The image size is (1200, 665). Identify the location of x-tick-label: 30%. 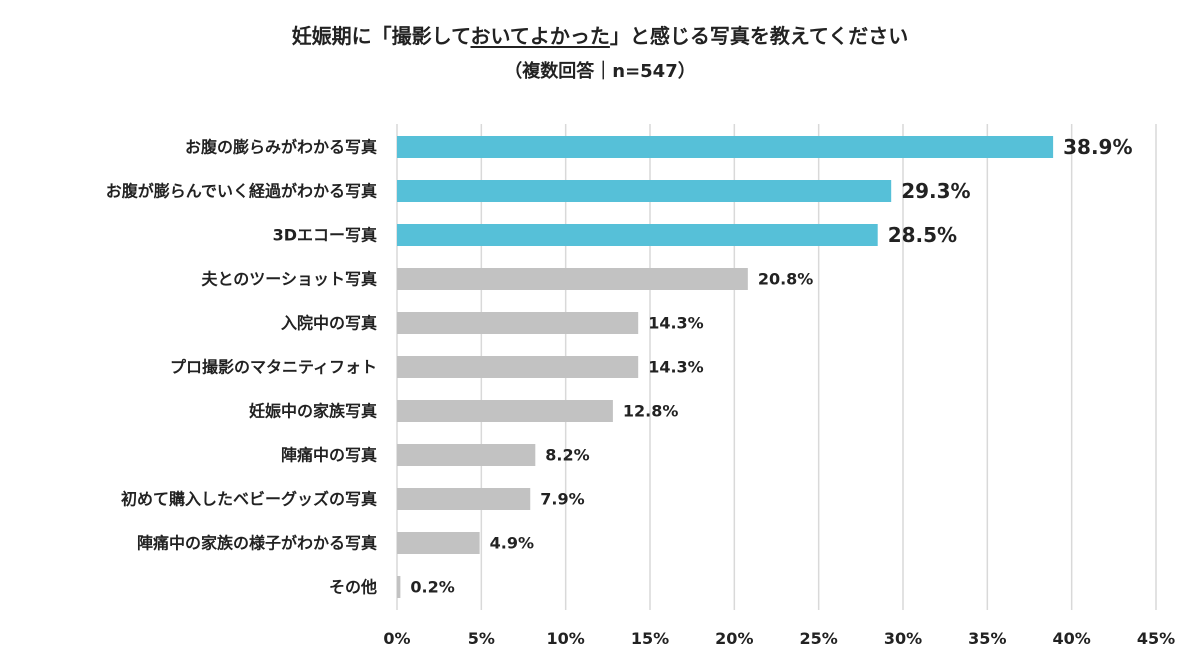
(903, 638).